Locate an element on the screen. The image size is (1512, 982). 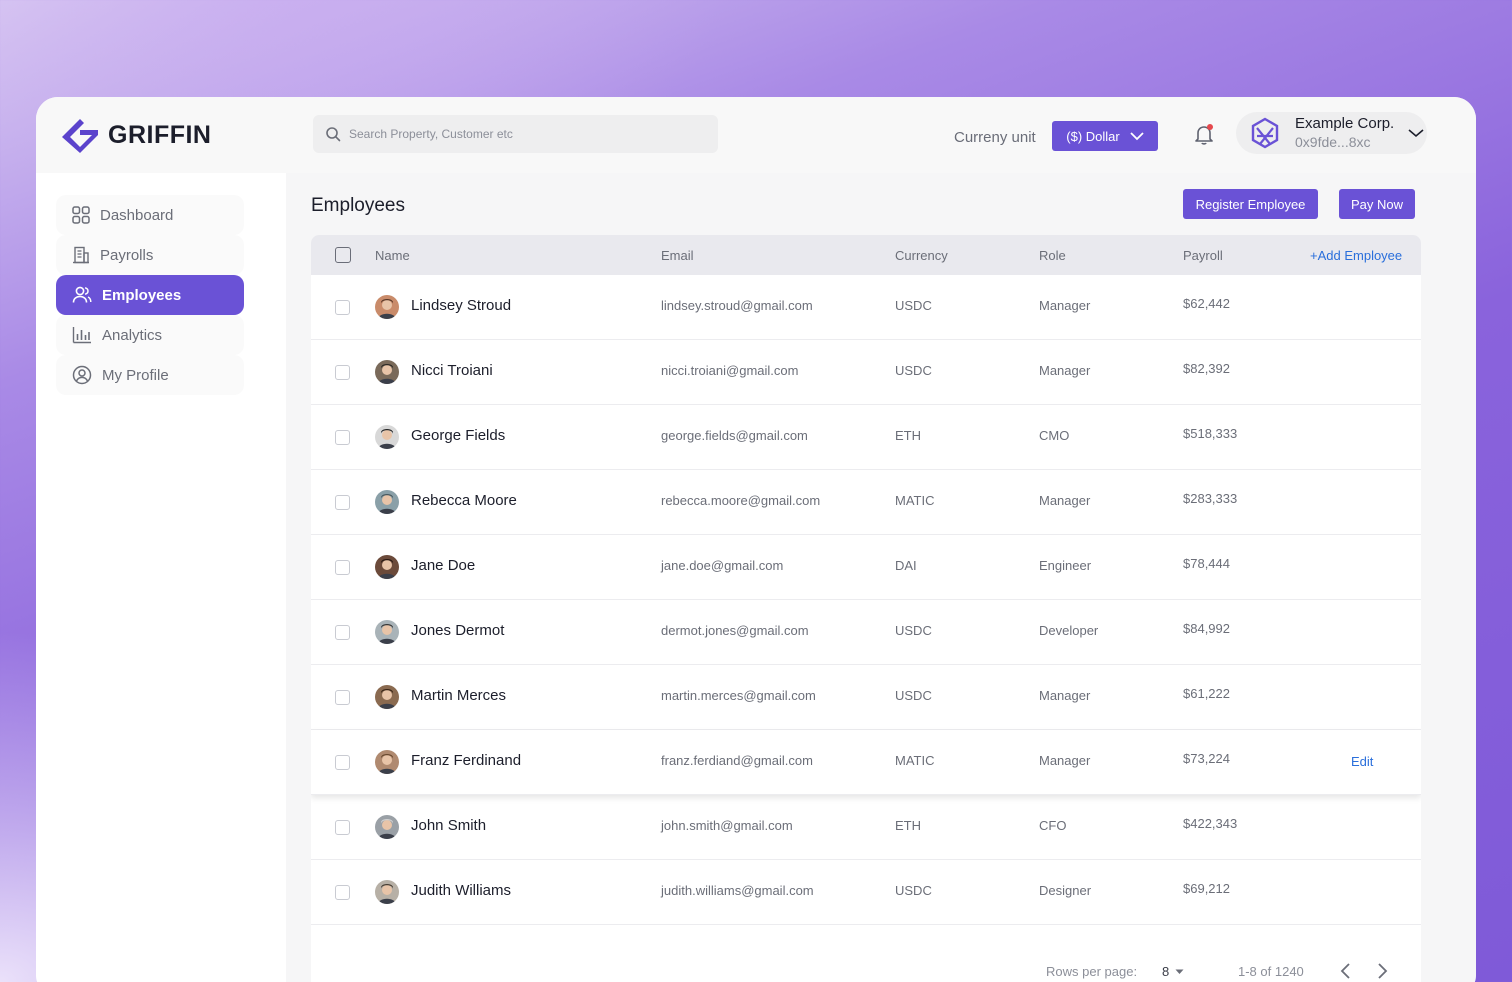
next-page-icon is located at coordinates (1382, 971).